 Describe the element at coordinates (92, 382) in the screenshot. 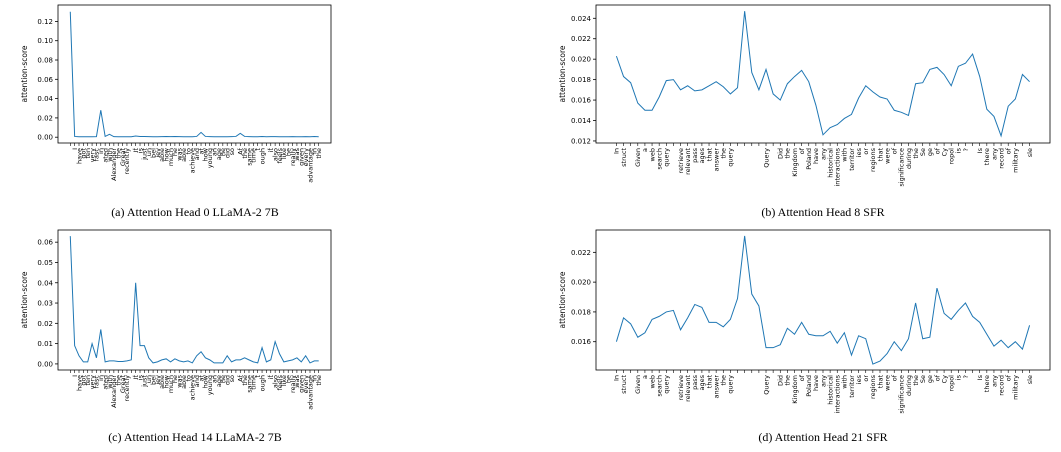

I see `x-tick-label: very` at that location.